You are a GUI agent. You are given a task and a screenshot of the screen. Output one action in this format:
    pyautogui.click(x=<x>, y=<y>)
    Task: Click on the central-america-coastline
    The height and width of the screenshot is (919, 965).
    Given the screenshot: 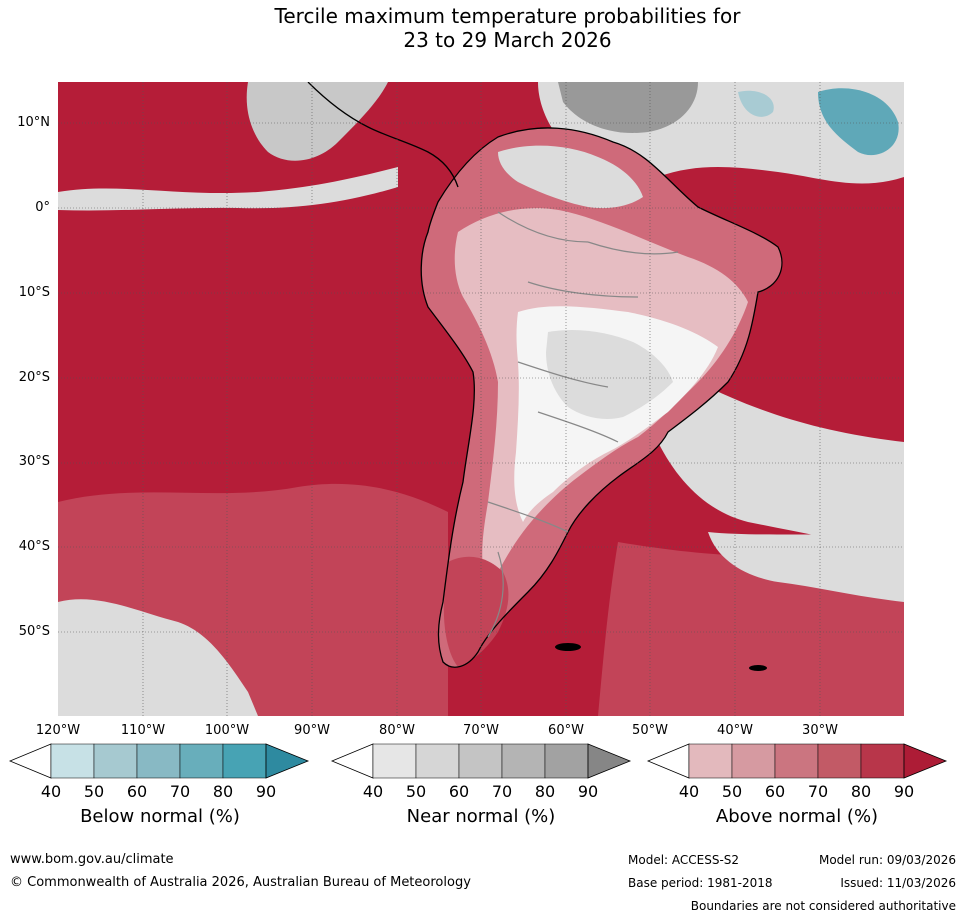 What is the action you would take?
    pyautogui.click(x=383, y=135)
    